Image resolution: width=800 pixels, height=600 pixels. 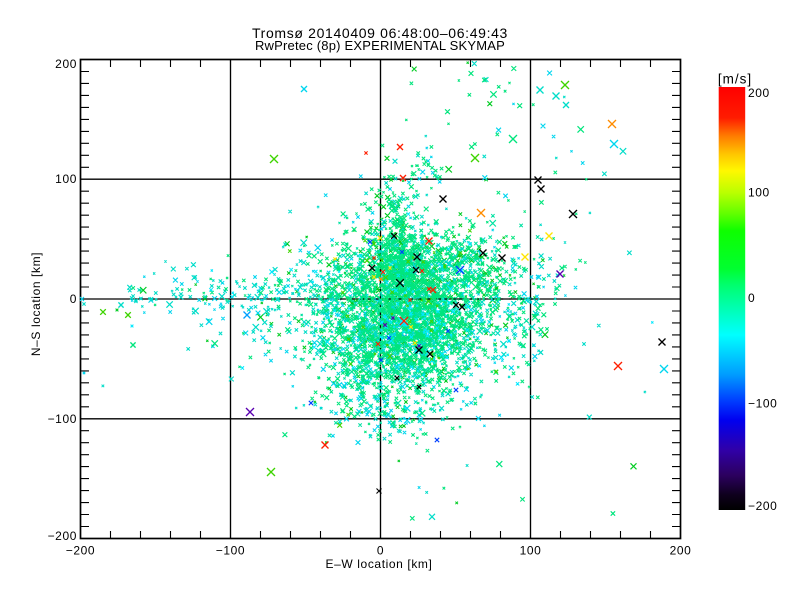 What do you see at coordinates (36, 304) in the screenshot?
I see `svg-text: N–S location [km]` at bounding box center [36, 304].